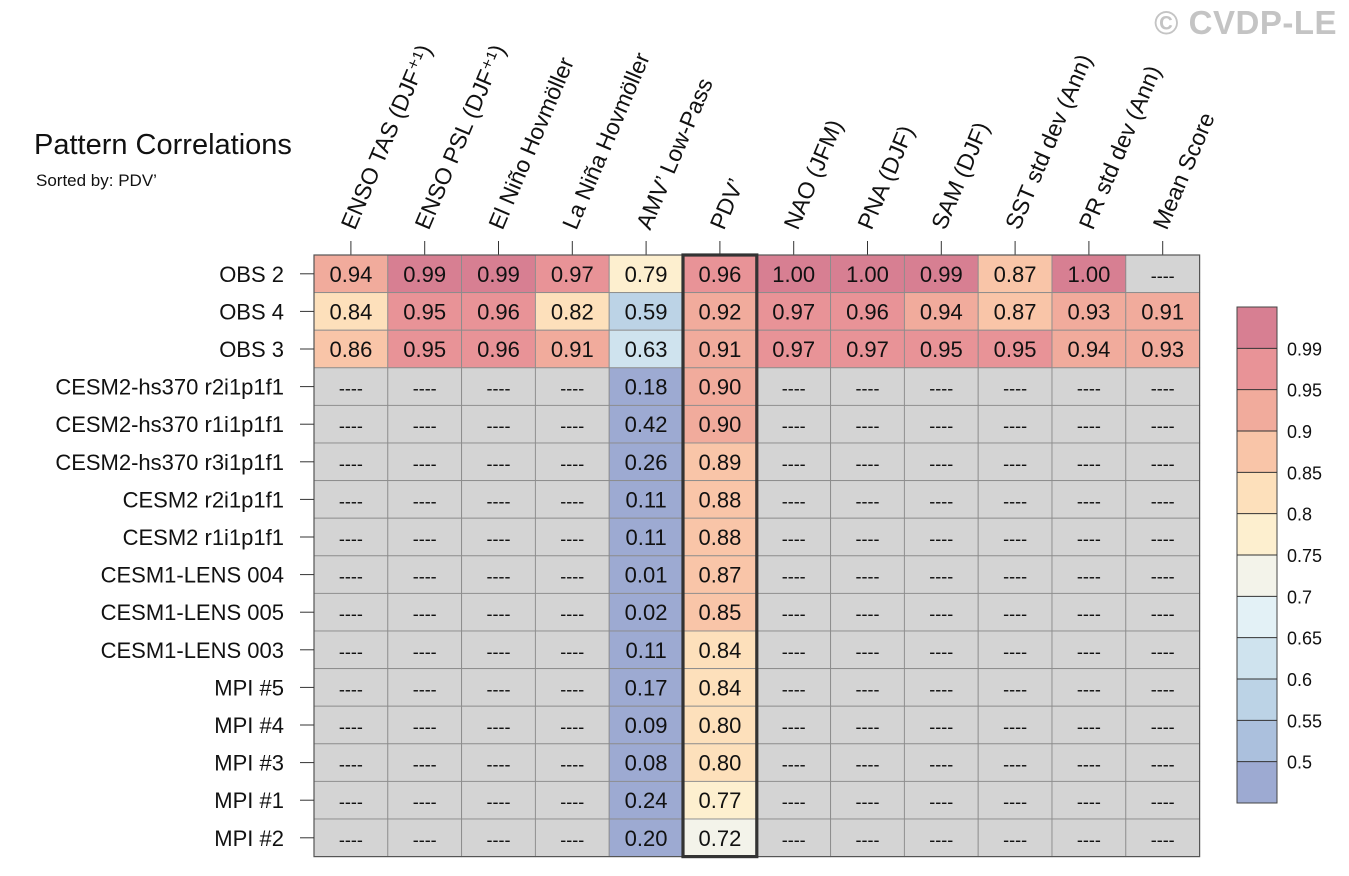 The image size is (1349, 876). Describe the element at coordinates (719, 838) in the screenshot. I see `cell-value-label: 0.72` at that location.